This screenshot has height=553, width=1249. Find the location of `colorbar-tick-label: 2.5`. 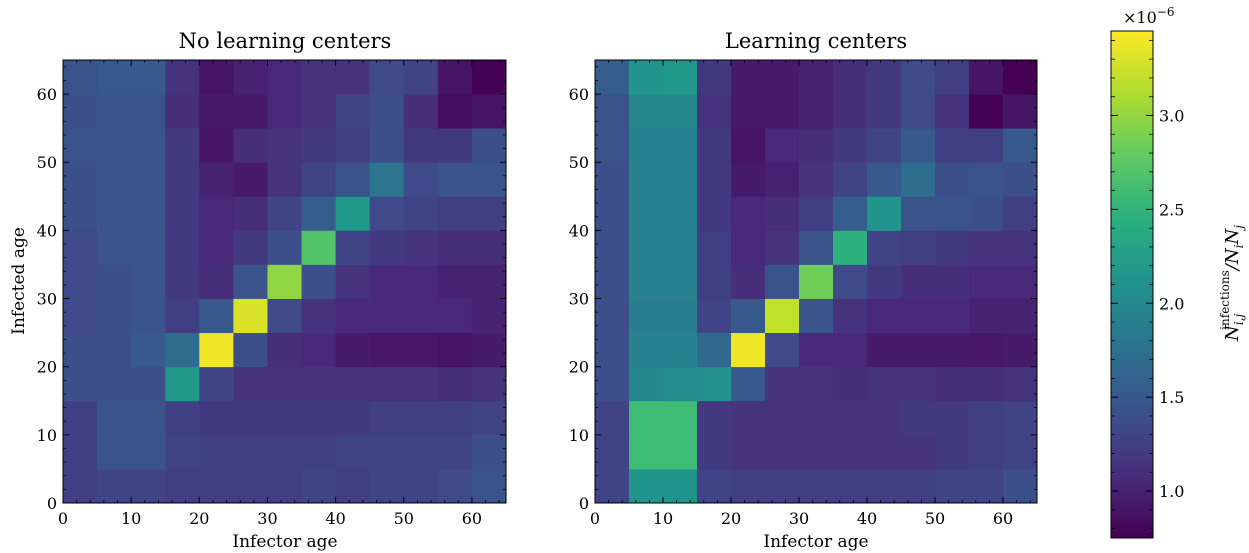

colorbar-tick-label: 2.5 is located at coordinates (1171, 209).